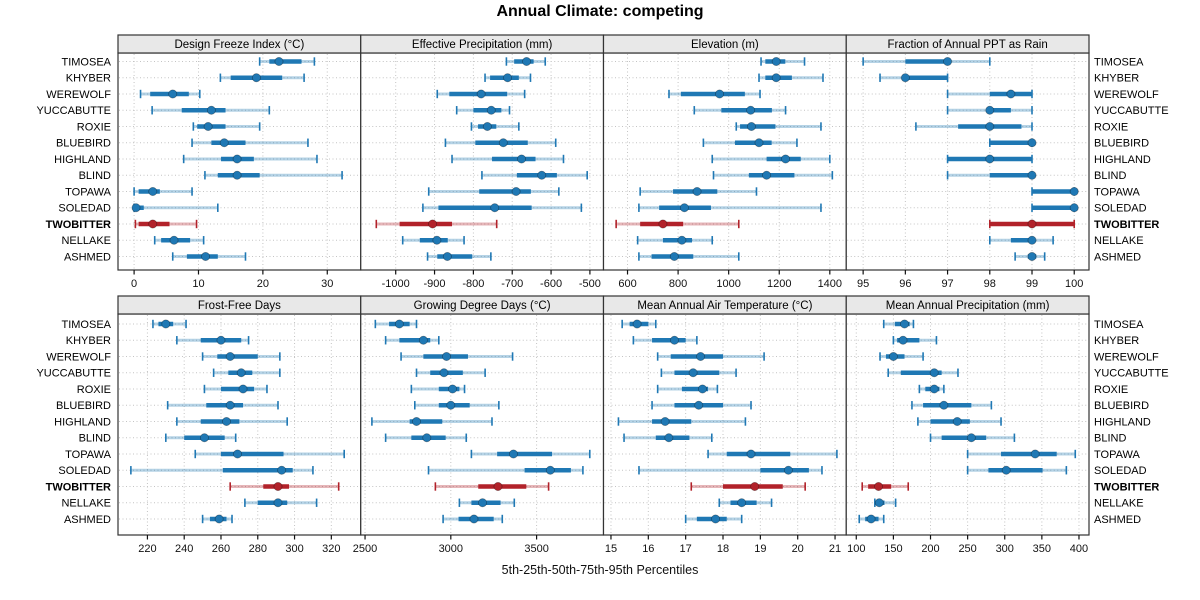  I want to click on panel-frost-free-days: Frost-Free Days 220 240 260 280 300 320, so click(239, 425).